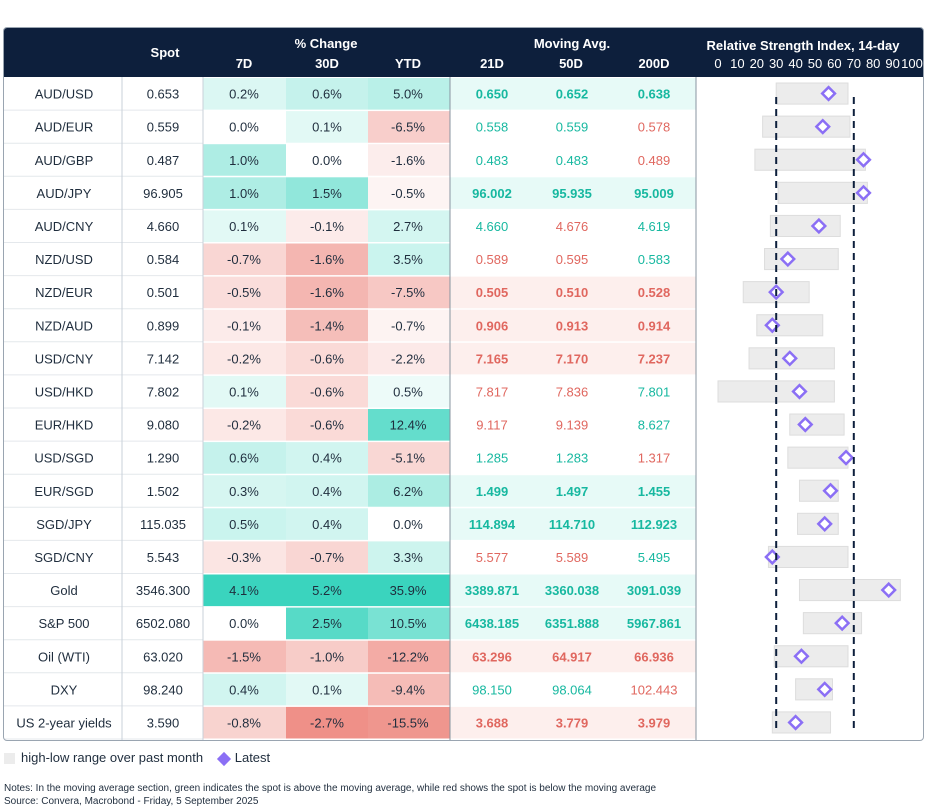  What do you see at coordinates (654, 458) in the screenshot?
I see `moving-avg-value: 1.317` at bounding box center [654, 458].